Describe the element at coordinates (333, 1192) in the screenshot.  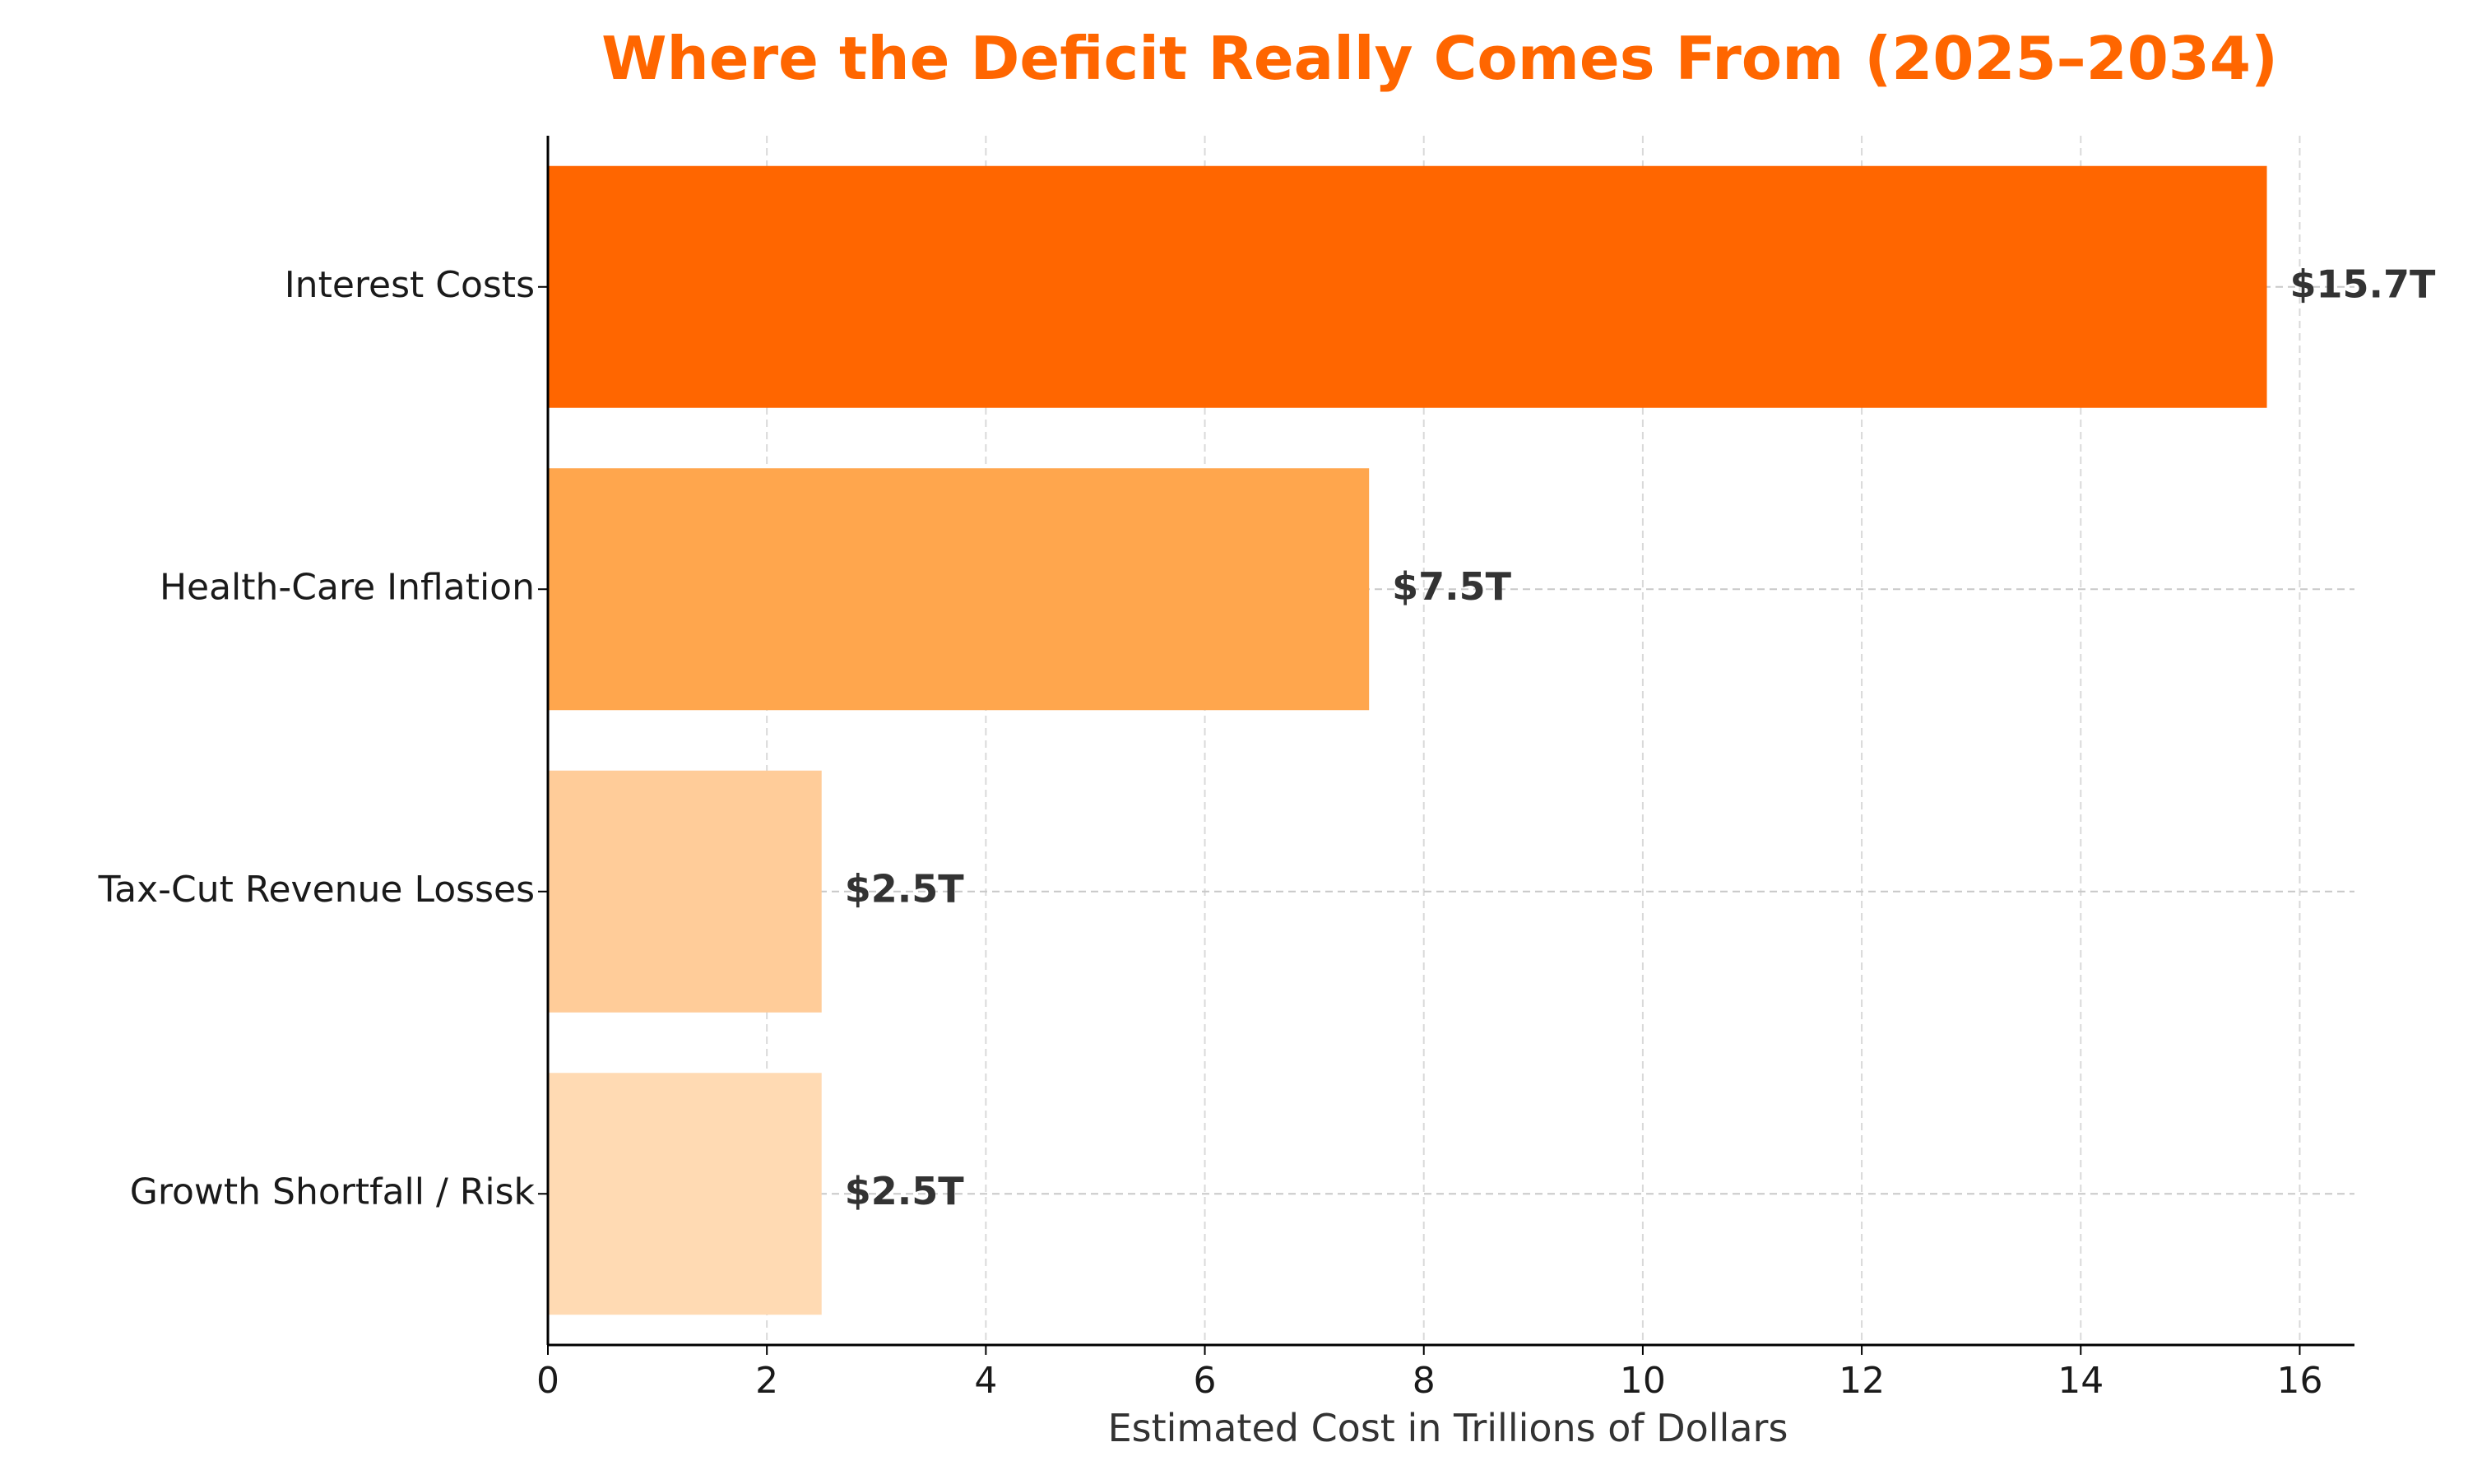
I see `y-tick-label: Growth Shortfall / Risk` at that location.